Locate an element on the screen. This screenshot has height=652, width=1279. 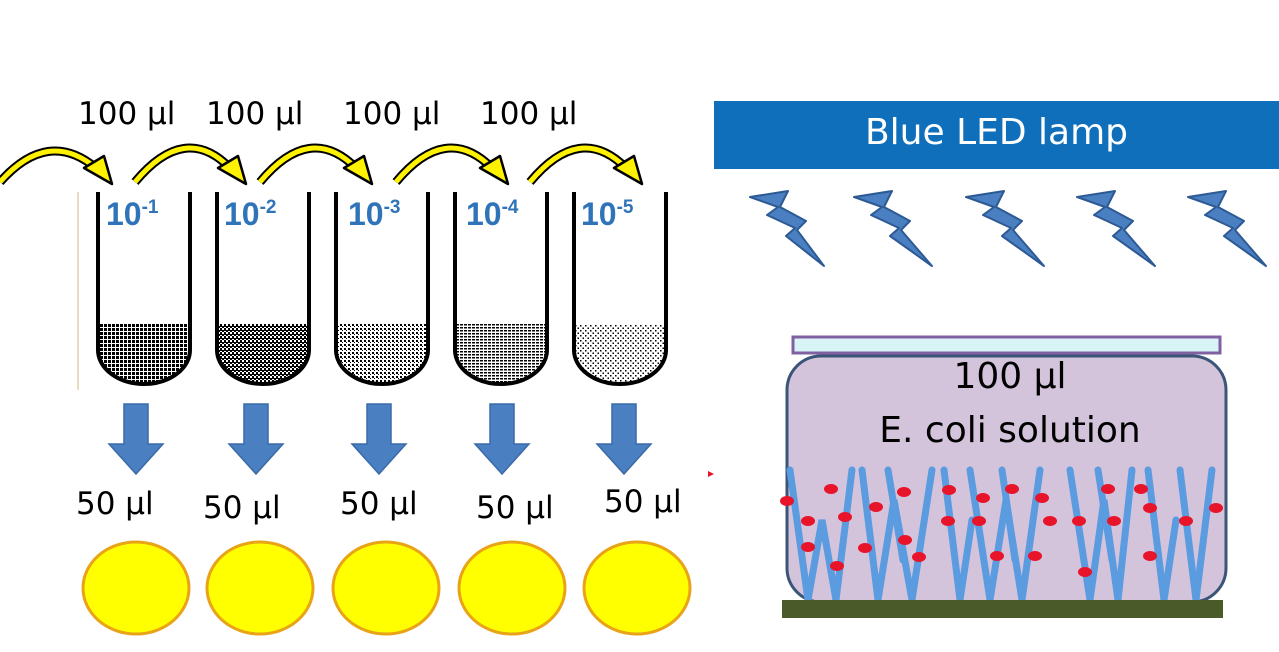
led-lamp-bar is located at coordinates (996, 135).